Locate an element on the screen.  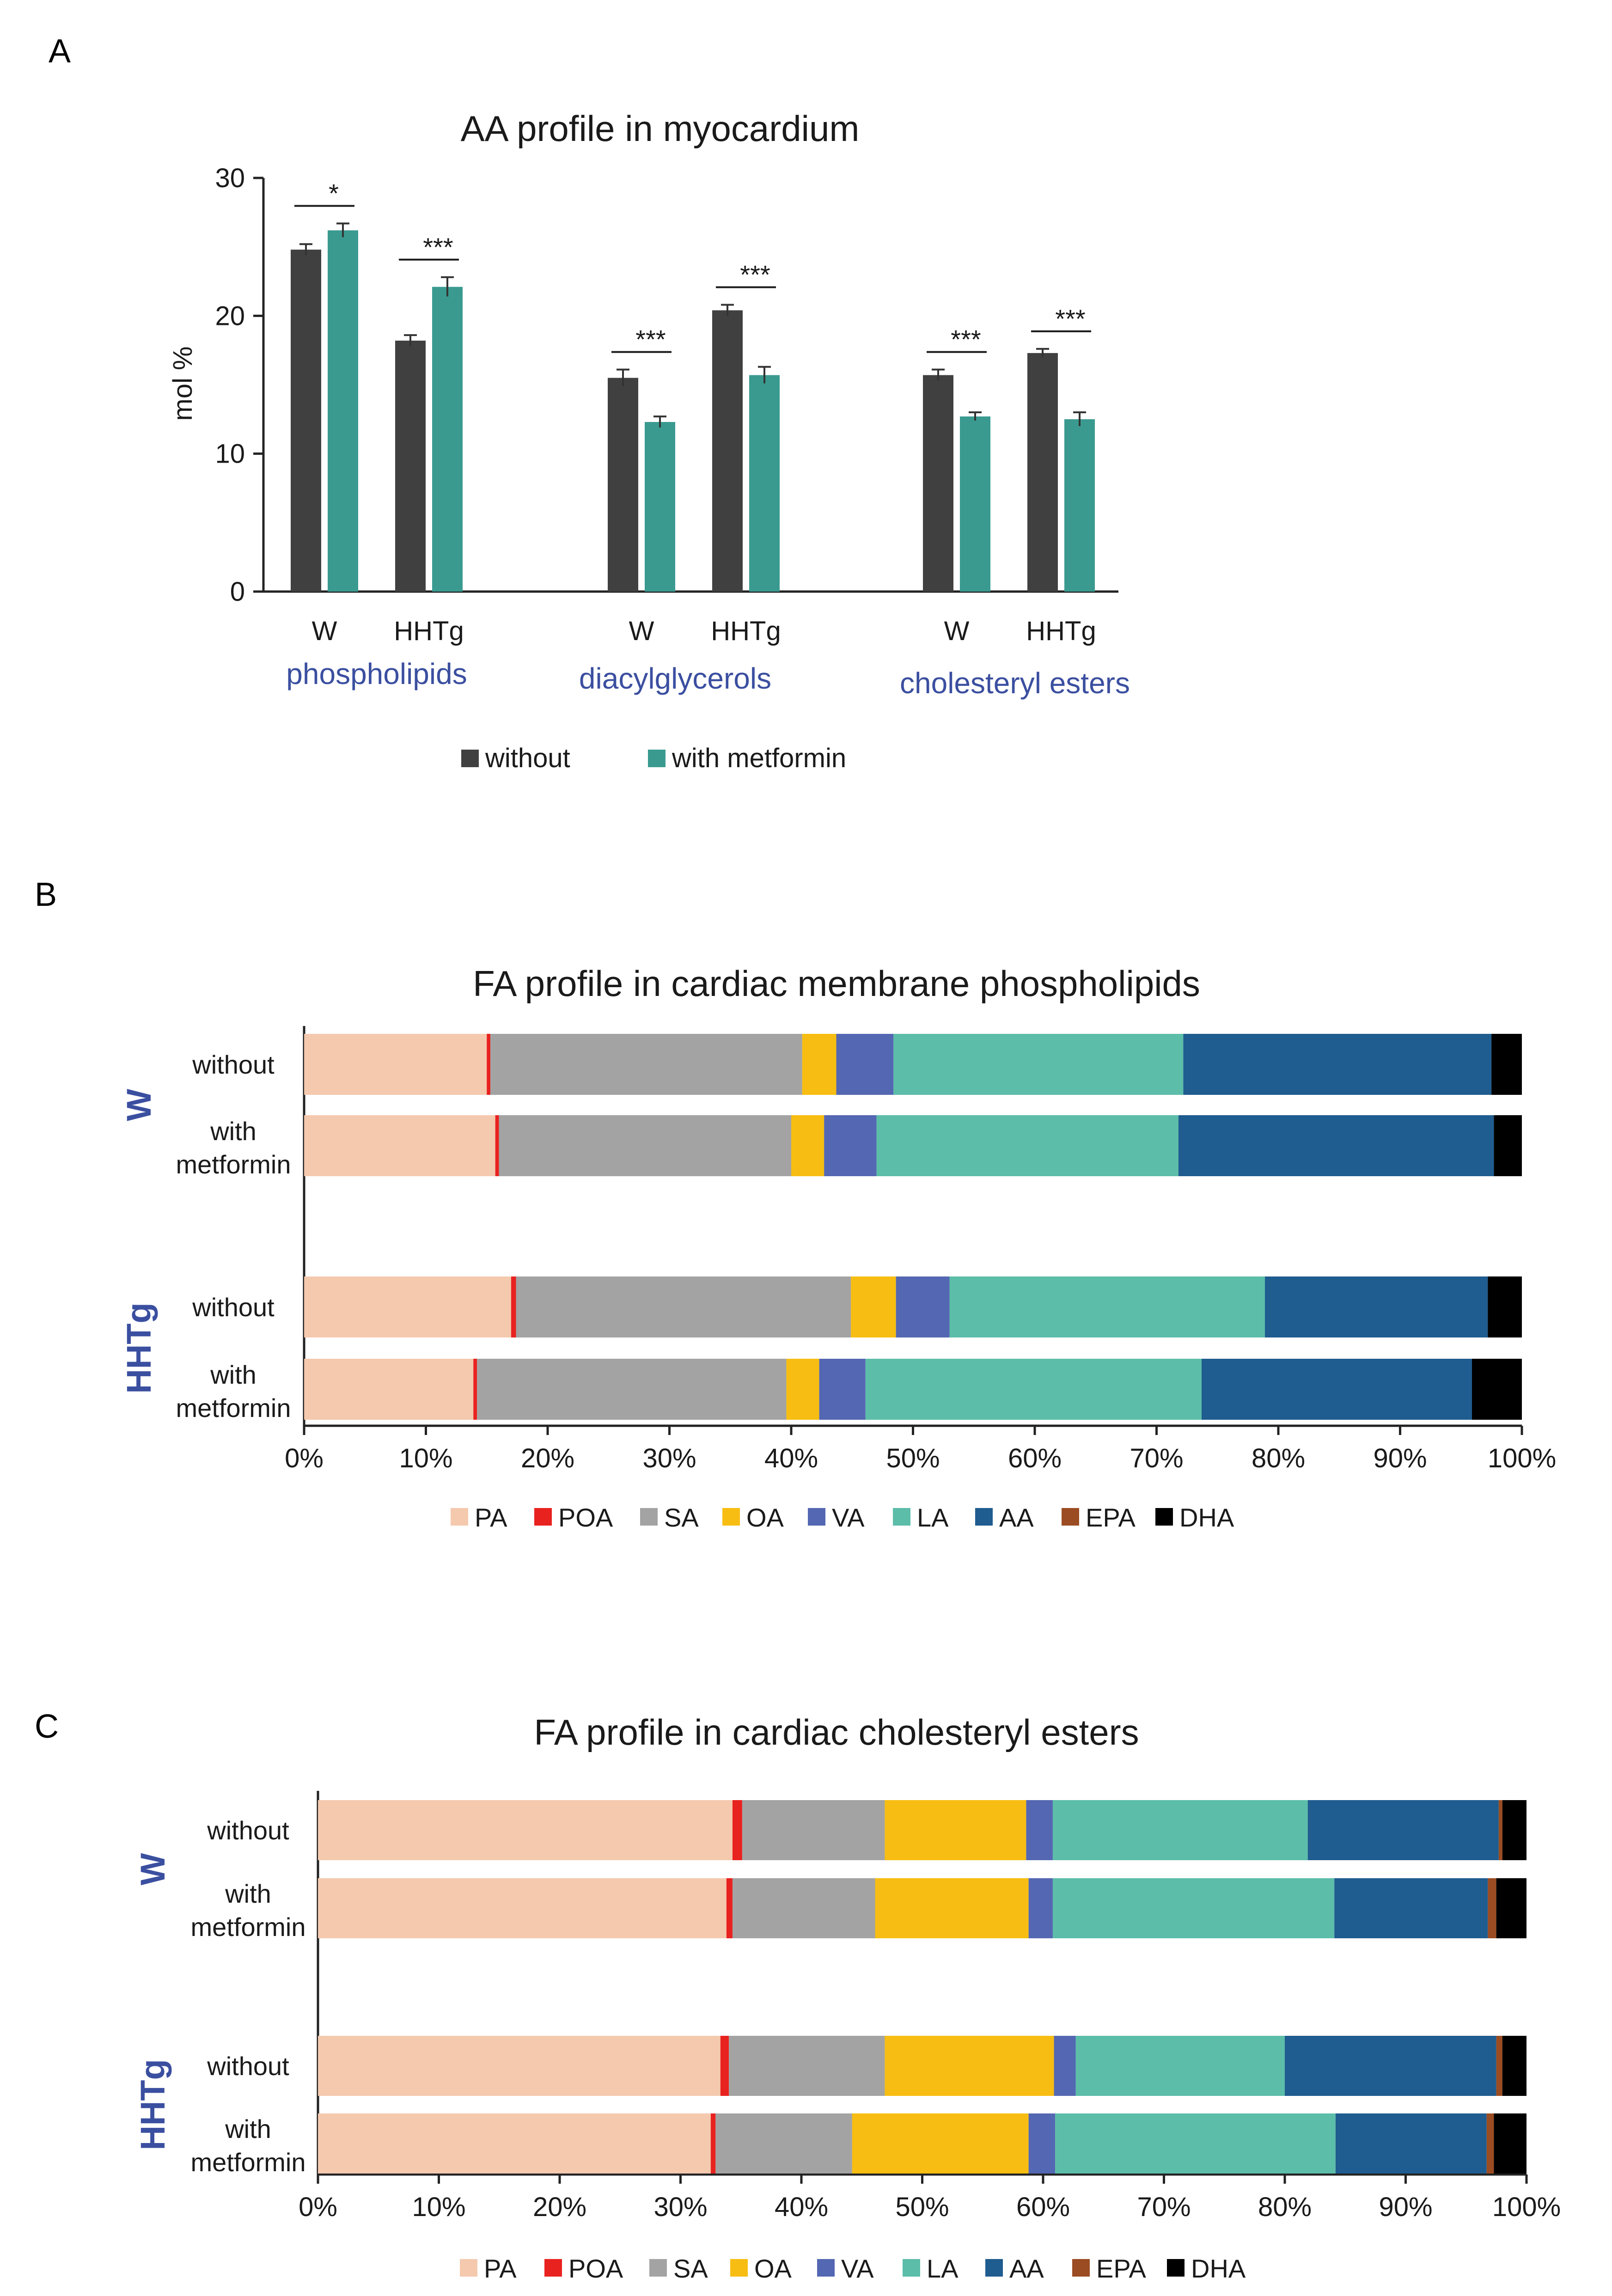
chart-a-group-label: phospholipids is located at coordinates (376, 674).